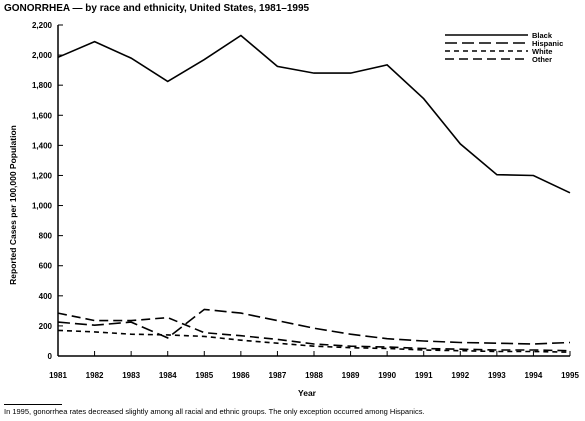  I want to click on series-line-other, so click(314, 332).